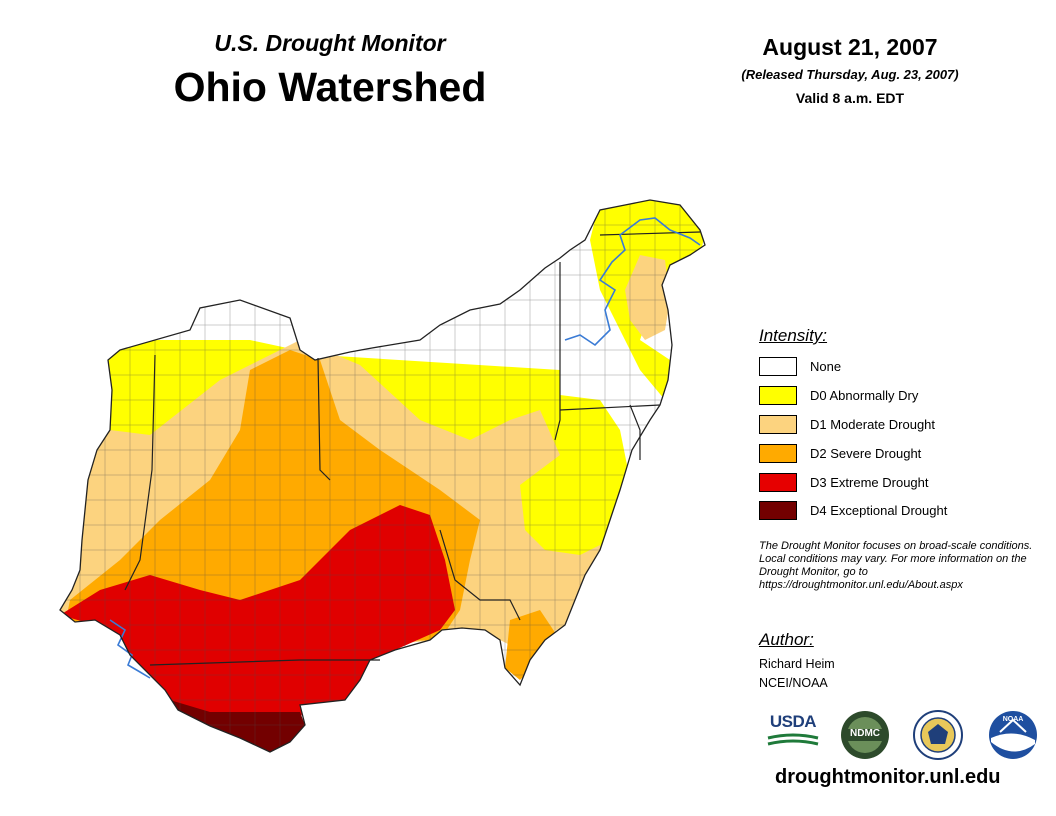  What do you see at coordinates (826, 366) in the screenshot?
I see `legend-label: None` at bounding box center [826, 366].